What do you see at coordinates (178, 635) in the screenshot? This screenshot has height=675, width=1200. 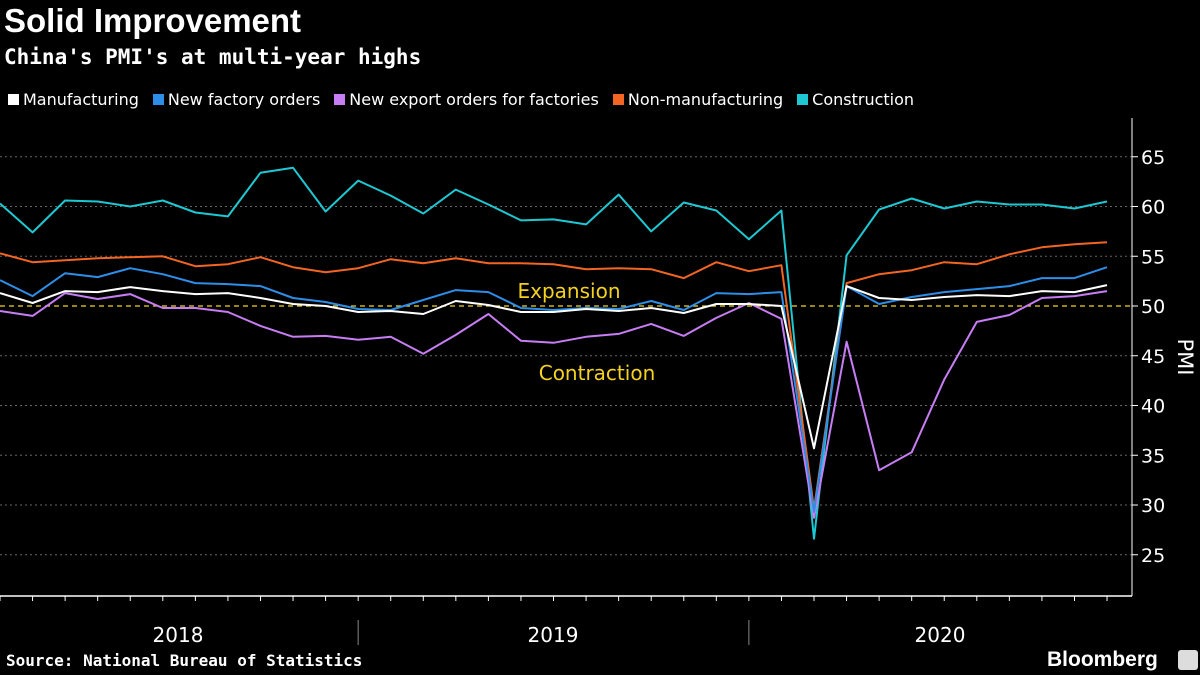 I see `x-year-label: 2018` at bounding box center [178, 635].